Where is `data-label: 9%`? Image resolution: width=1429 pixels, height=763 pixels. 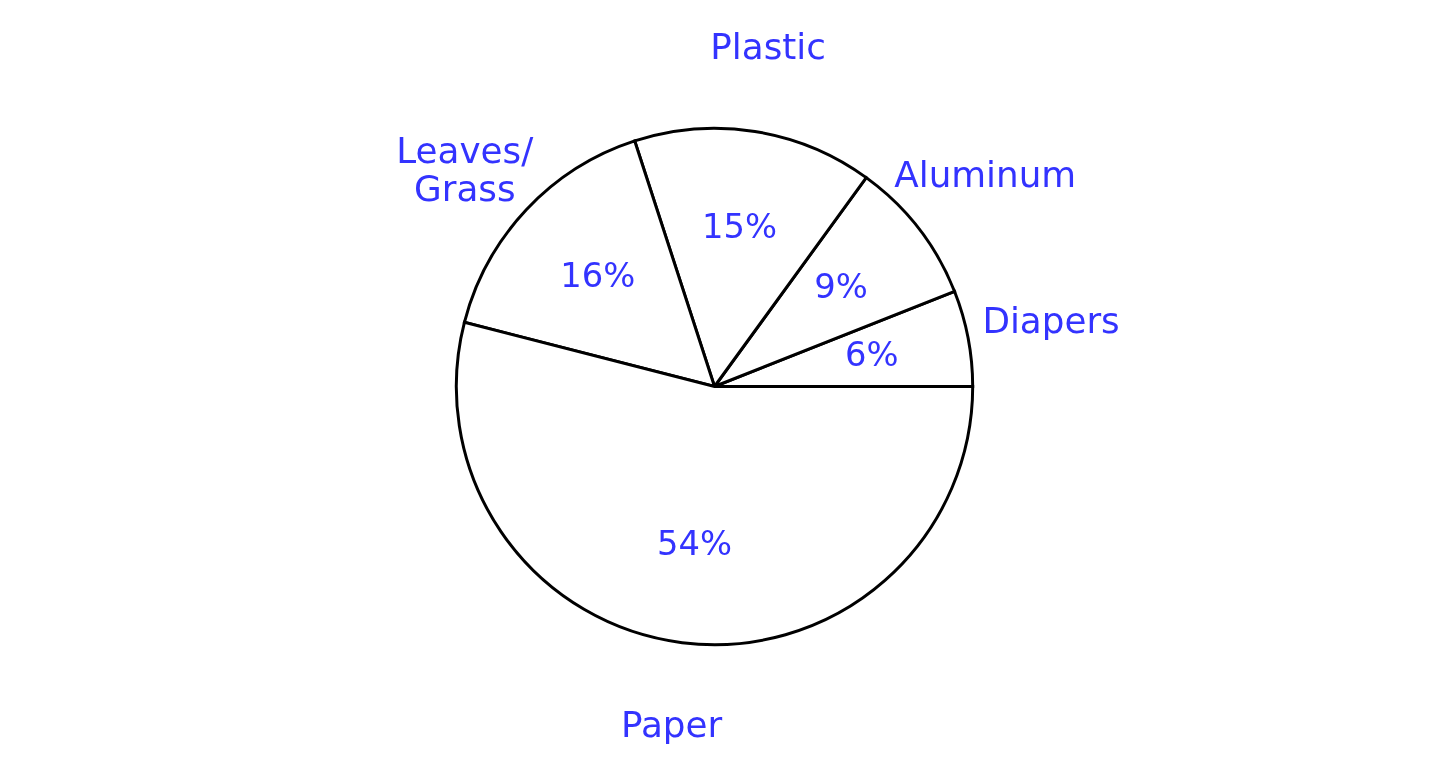 data-label: 9% is located at coordinates (841, 287).